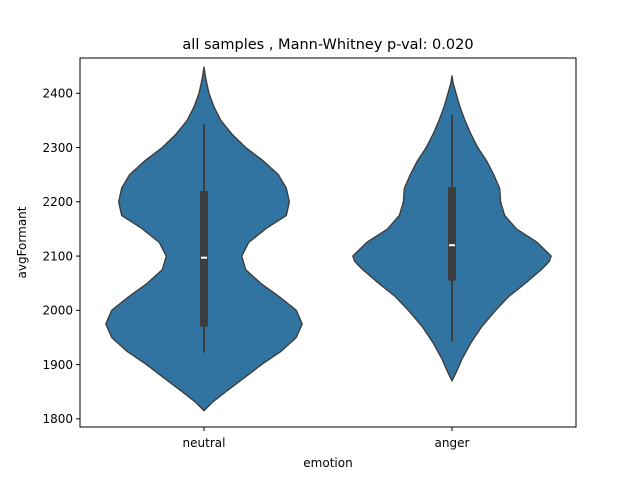 The image size is (640, 480). What do you see at coordinates (57, 148) in the screenshot?
I see `y-tick-label: 2300` at bounding box center [57, 148].